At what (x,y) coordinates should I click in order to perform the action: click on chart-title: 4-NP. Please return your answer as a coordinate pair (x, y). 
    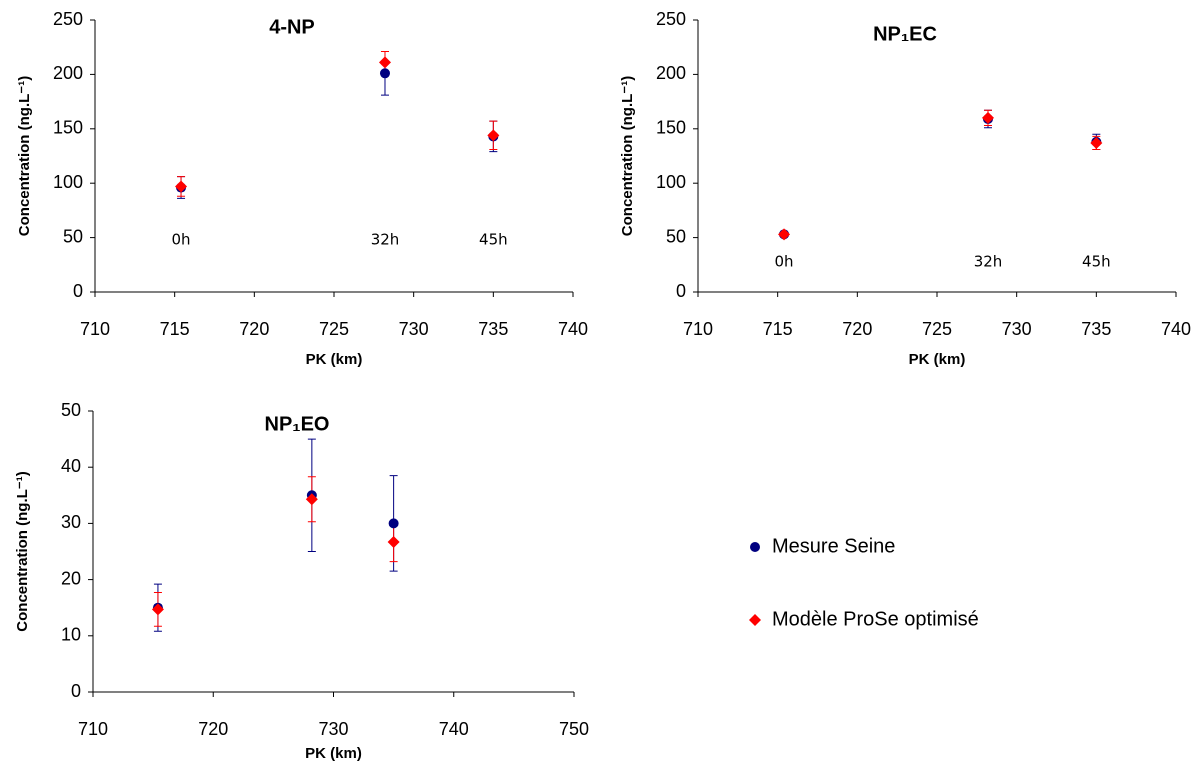
    Looking at the image, I should click on (292, 27).